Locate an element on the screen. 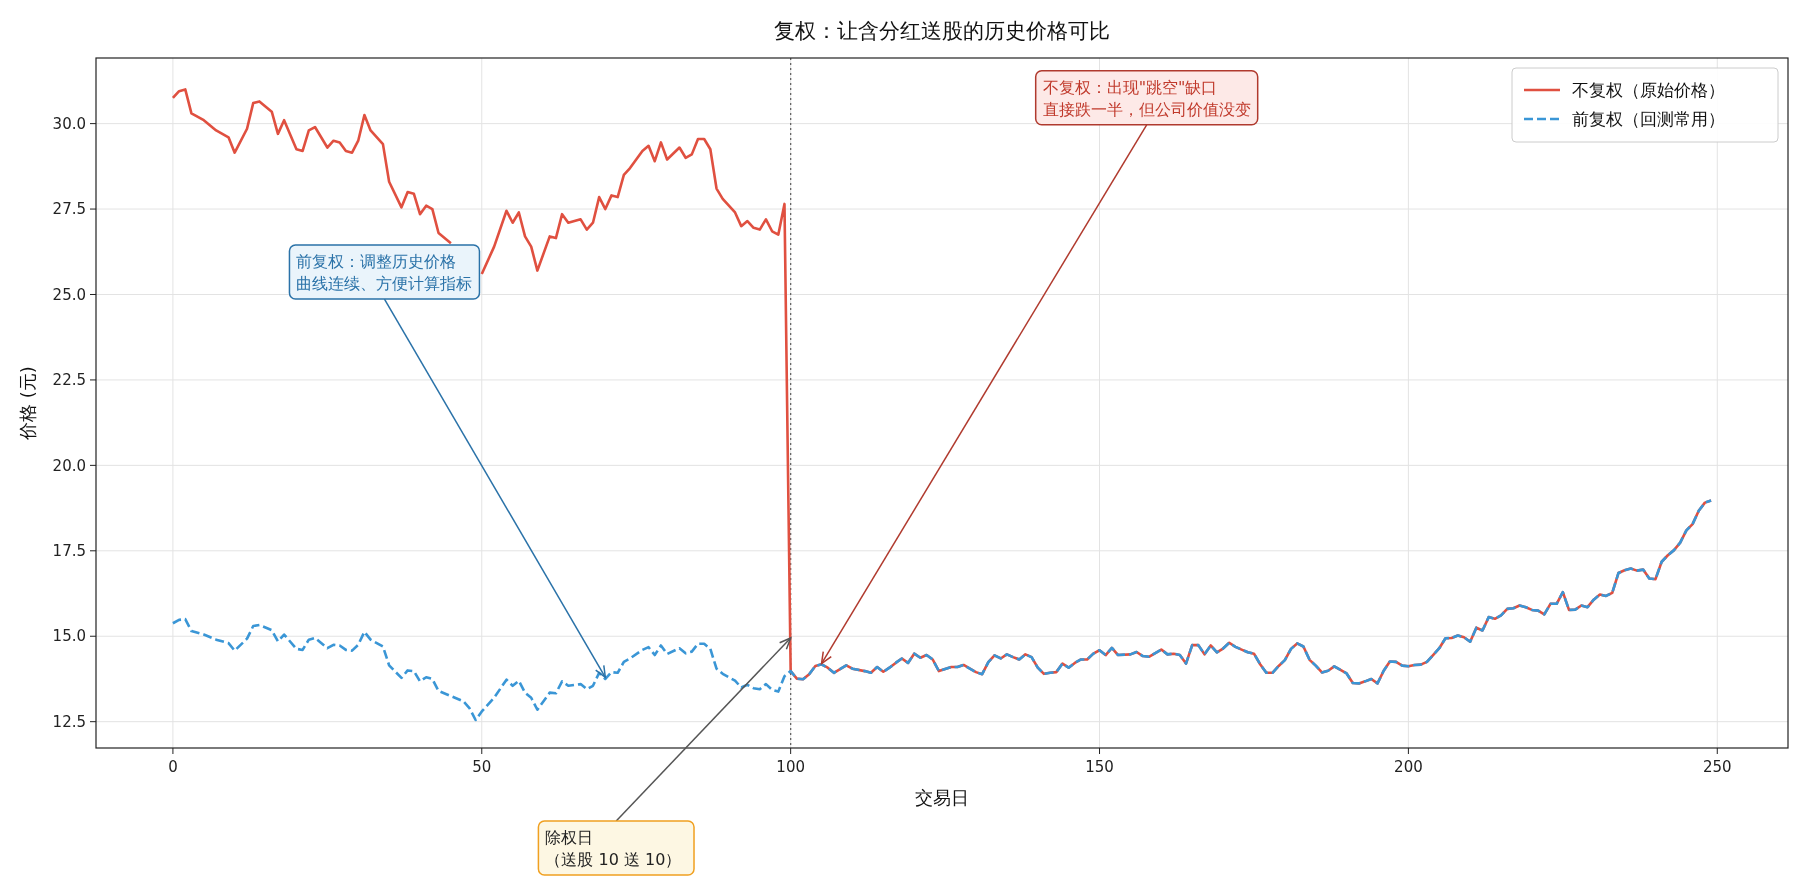 Image resolution: width=1804 pixels, height=892 pixels. y-tick-label: 17.5 is located at coordinates (69, 551).